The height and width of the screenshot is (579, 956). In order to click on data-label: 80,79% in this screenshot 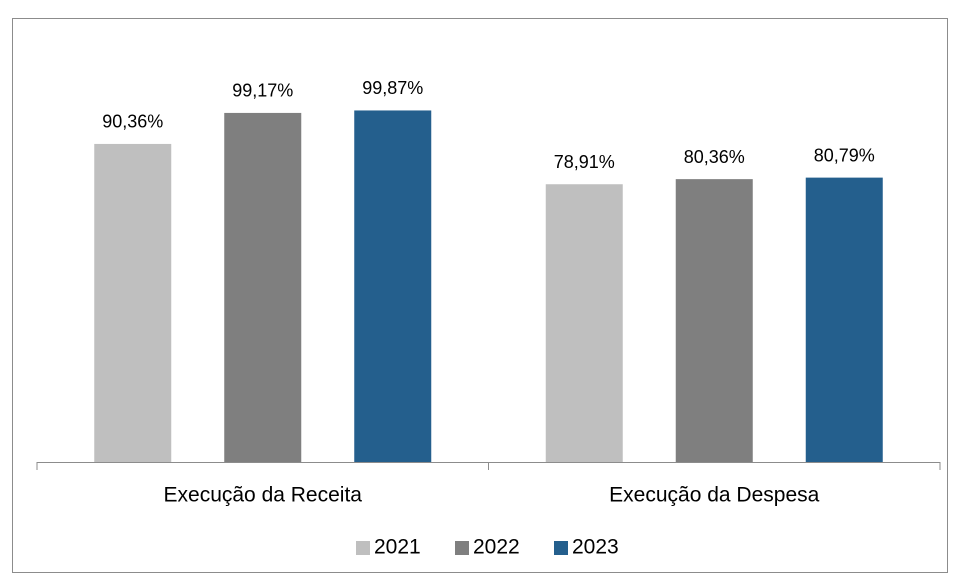, I will do `click(844, 155)`.